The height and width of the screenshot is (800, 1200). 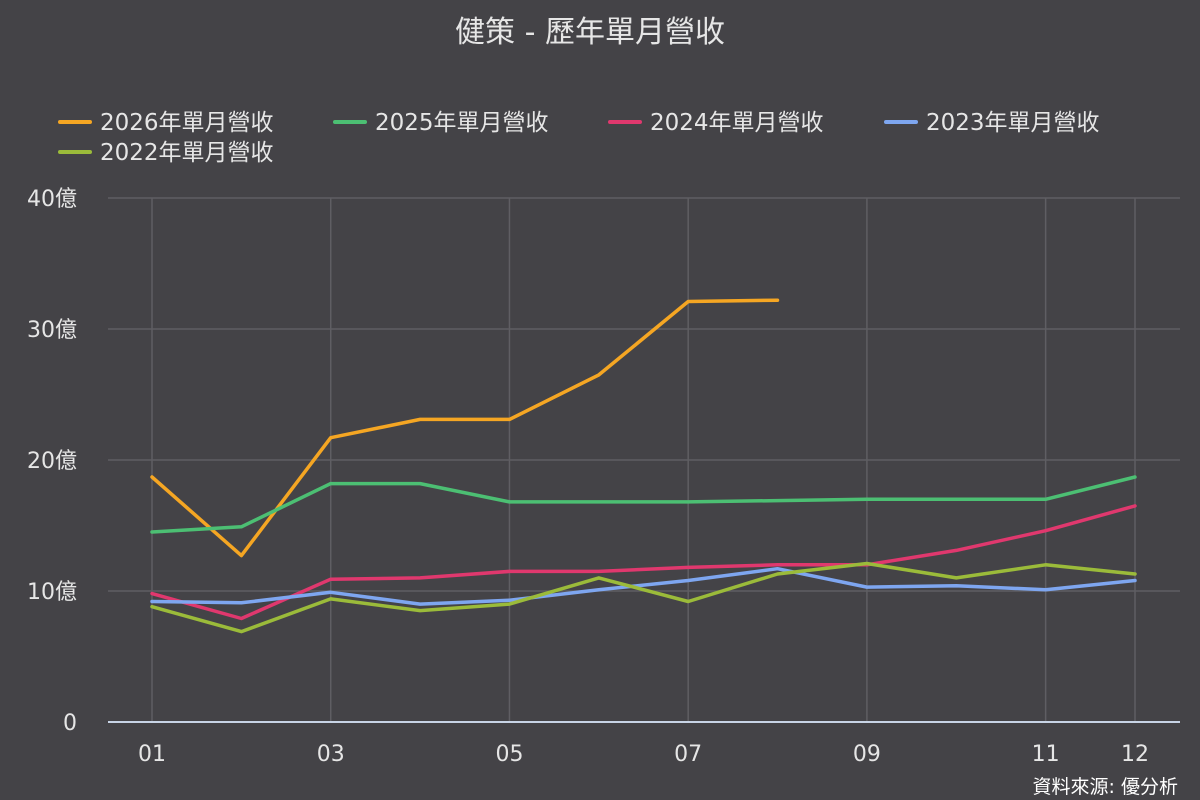 I want to click on y-tick-label: 40億, so click(x=52, y=199).